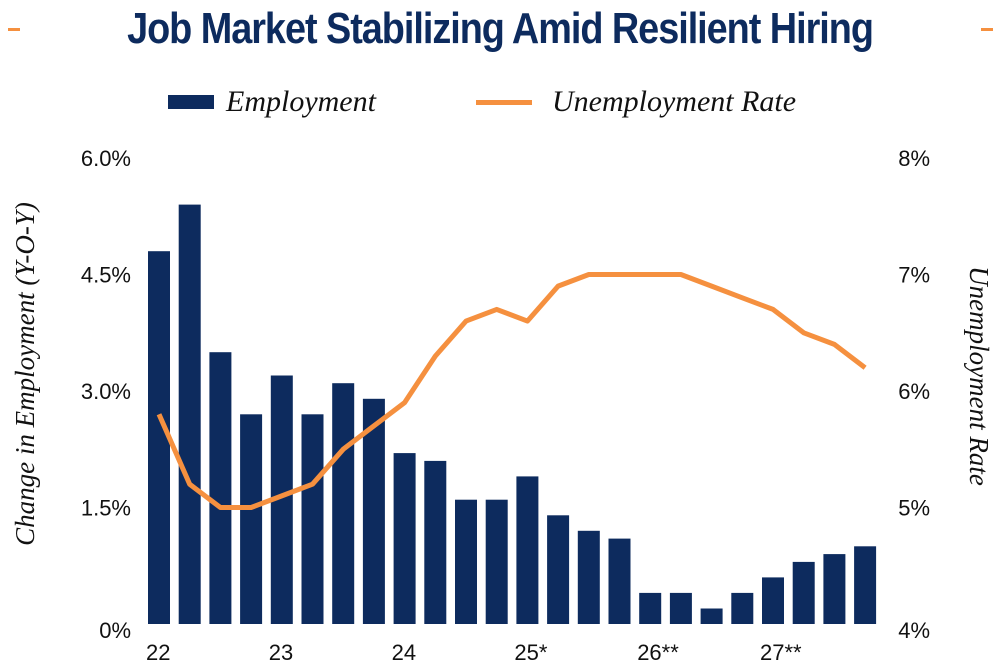  I want to click on right-axis-title: Unemployment Rate, so click(979, 376).